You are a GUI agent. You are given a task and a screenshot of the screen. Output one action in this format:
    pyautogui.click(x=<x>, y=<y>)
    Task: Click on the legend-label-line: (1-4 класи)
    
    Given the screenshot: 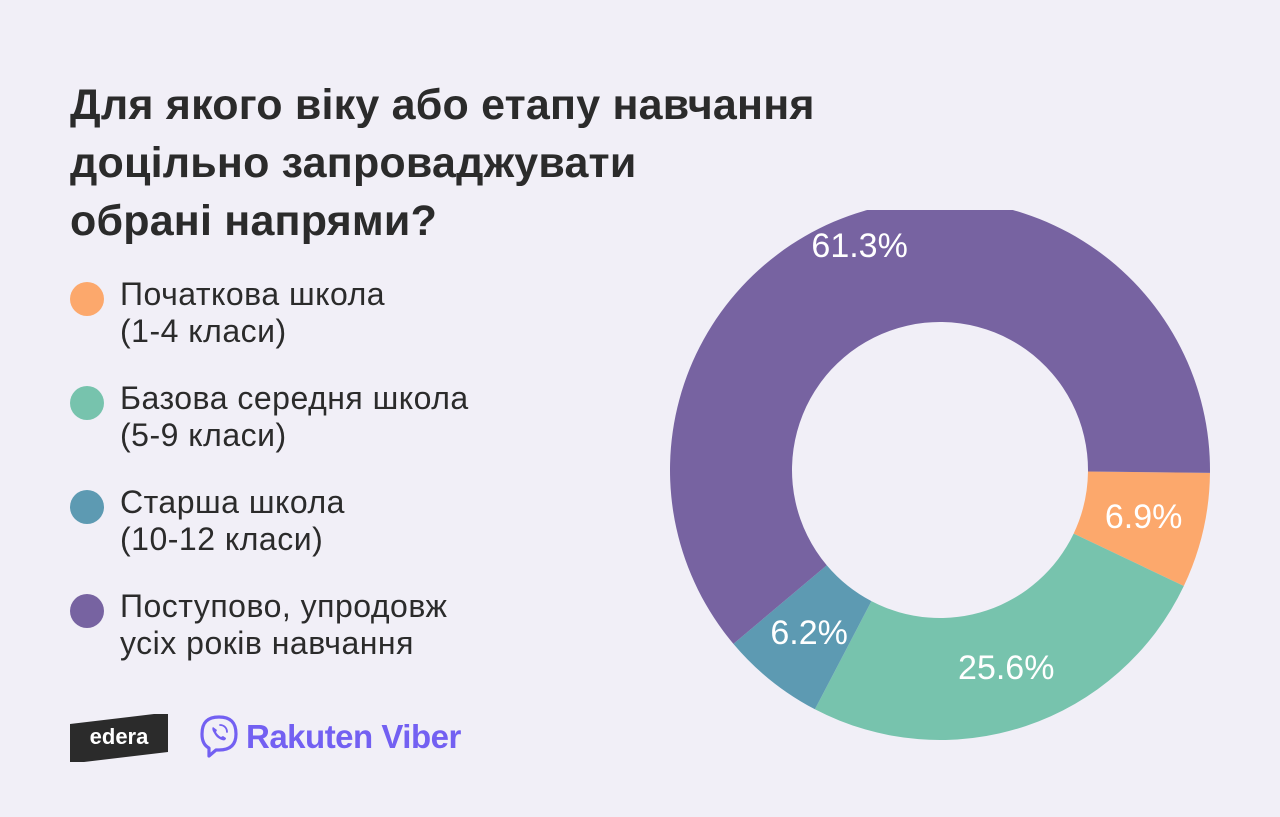 What is the action you would take?
    pyautogui.click(x=203, y=331)
    